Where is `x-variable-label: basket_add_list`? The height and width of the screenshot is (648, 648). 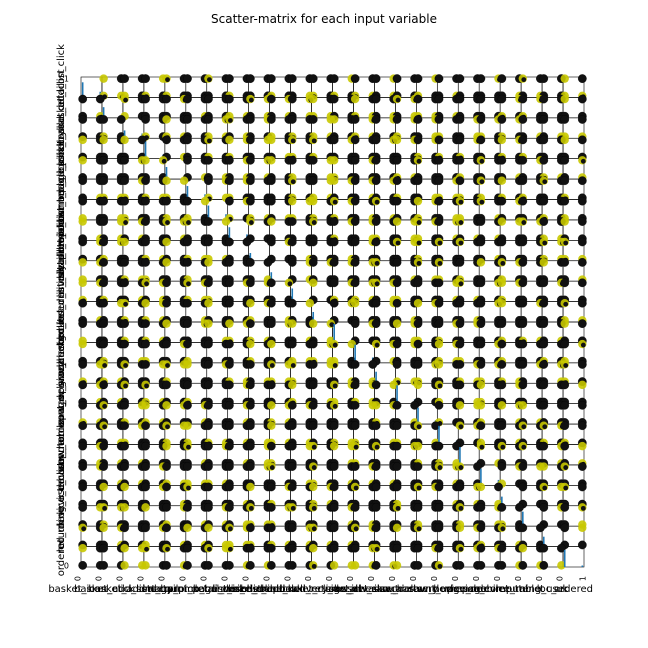
x-variable-label: basket_add_list is located at coordinates (112, 589).